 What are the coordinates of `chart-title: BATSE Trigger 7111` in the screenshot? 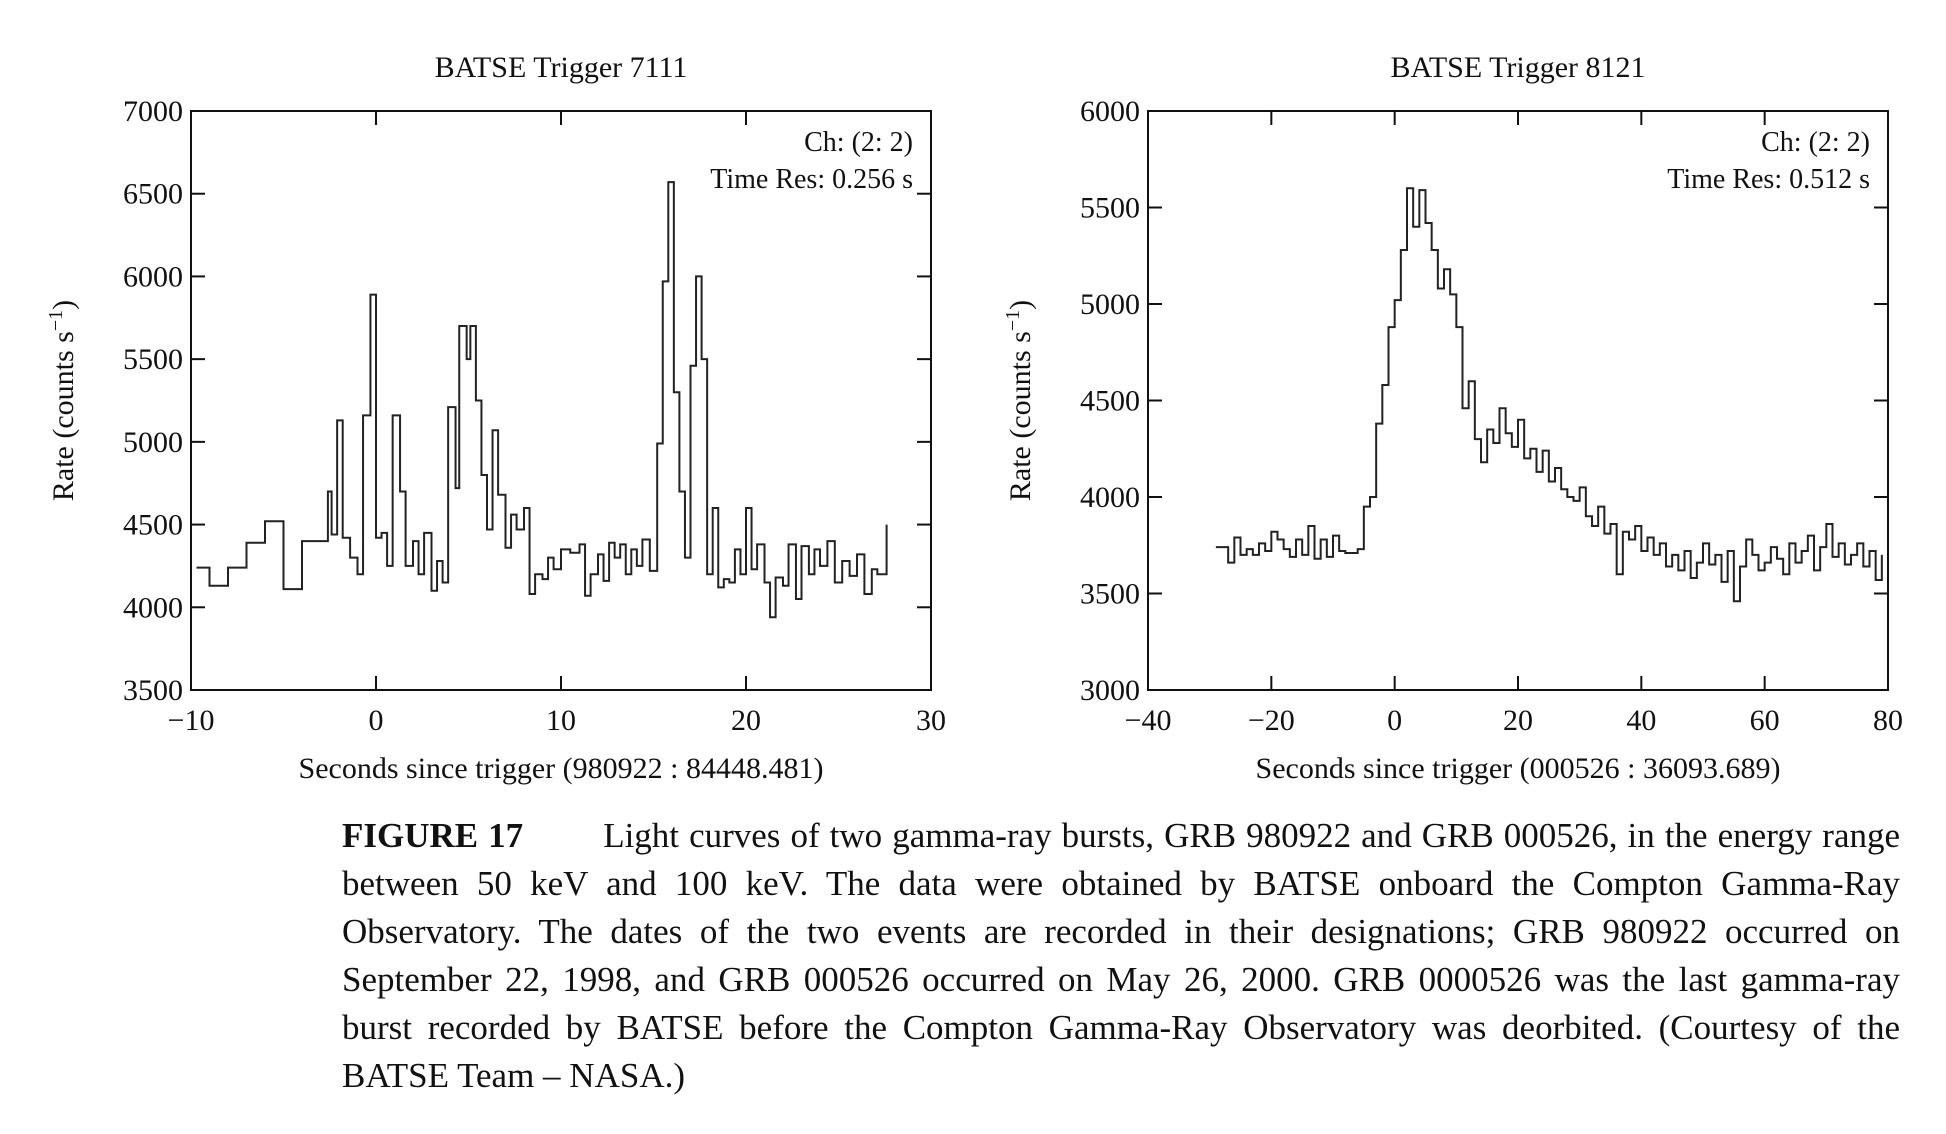 It's located at (561, 67).